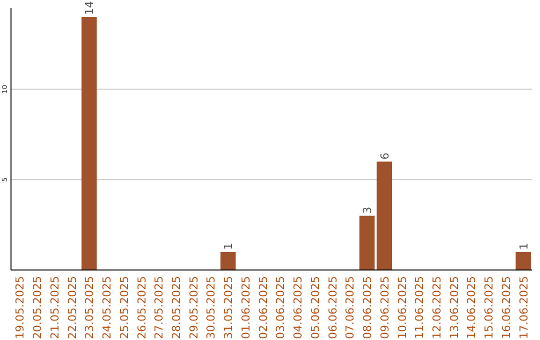 Image resolution: width=540 pixels, height=340 pixels. What do you see at coordinates (229, 307) in the screenshot?
I see `x-tick-label: 31.05.2025` at bounding box center [229, 307].